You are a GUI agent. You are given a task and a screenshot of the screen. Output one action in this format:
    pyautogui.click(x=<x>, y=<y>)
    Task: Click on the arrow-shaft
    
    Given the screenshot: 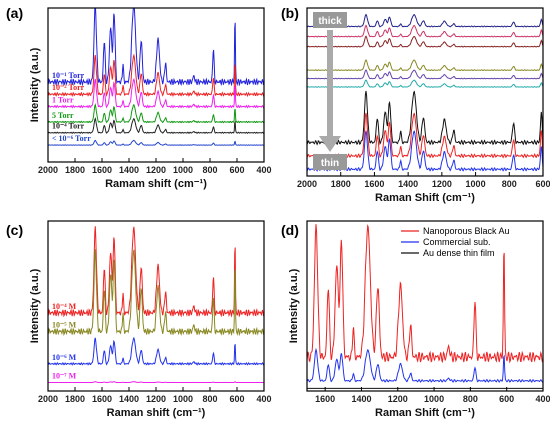 What is the action you would take?
    pyautogui.click(x=330, y=83)
    